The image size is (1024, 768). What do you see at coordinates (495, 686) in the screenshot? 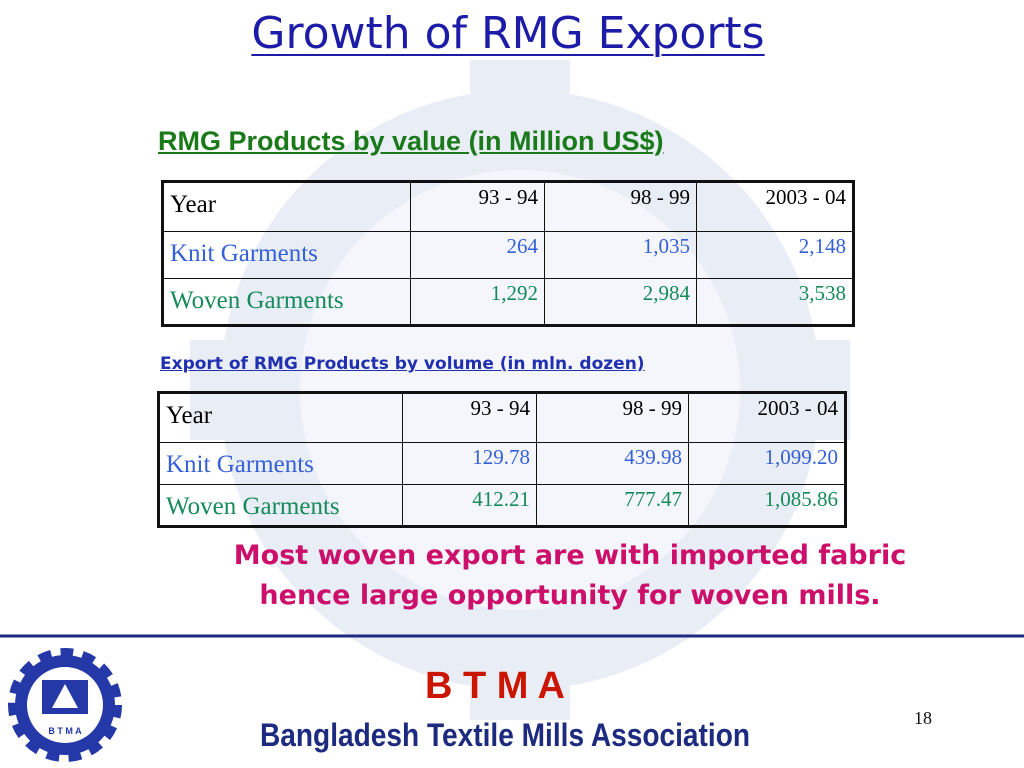
I see `acronym: B T M A` at bounding box center [495, 686].